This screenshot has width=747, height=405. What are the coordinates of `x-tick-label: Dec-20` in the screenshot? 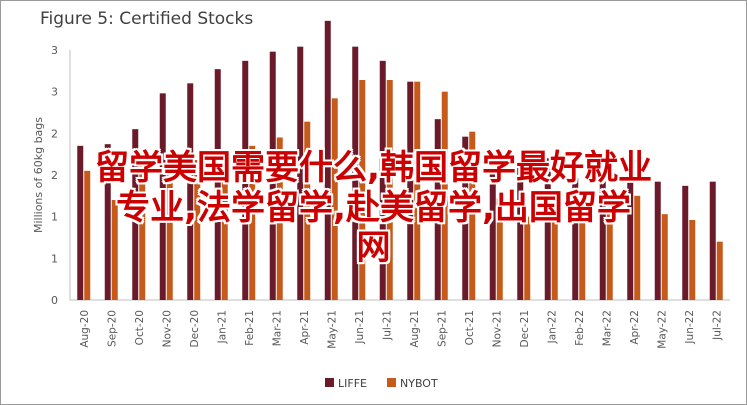 It's located at (195, 328).